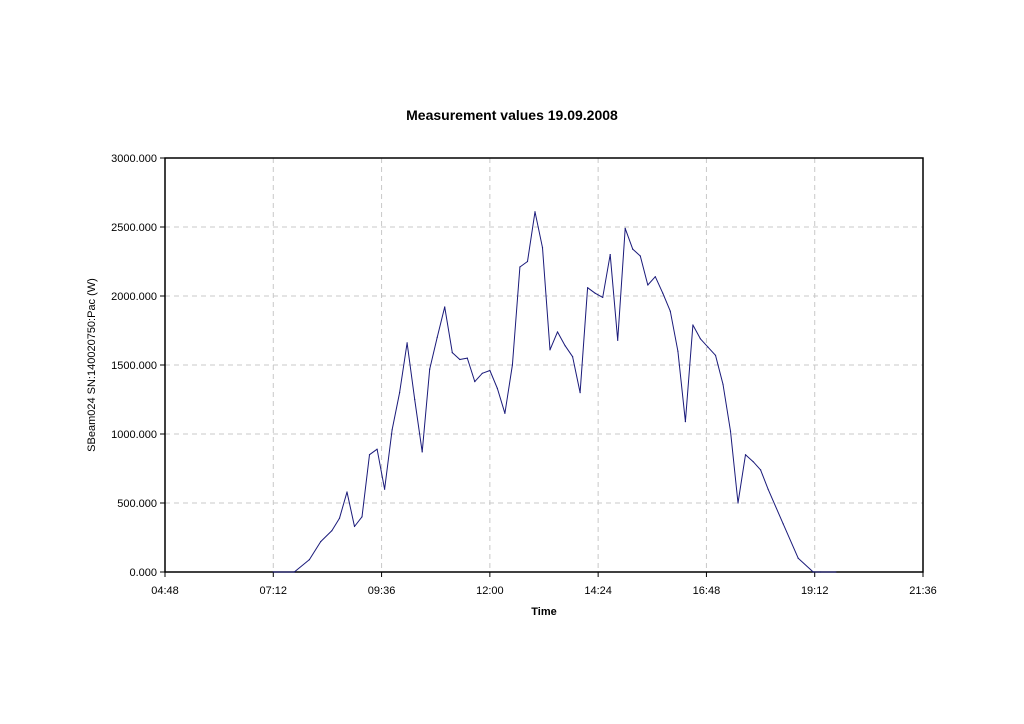  What do you see at coordinates (137, 504) in the screenshot?
I see `y-tick-label: 500.000` at bounding box center [137, 504].